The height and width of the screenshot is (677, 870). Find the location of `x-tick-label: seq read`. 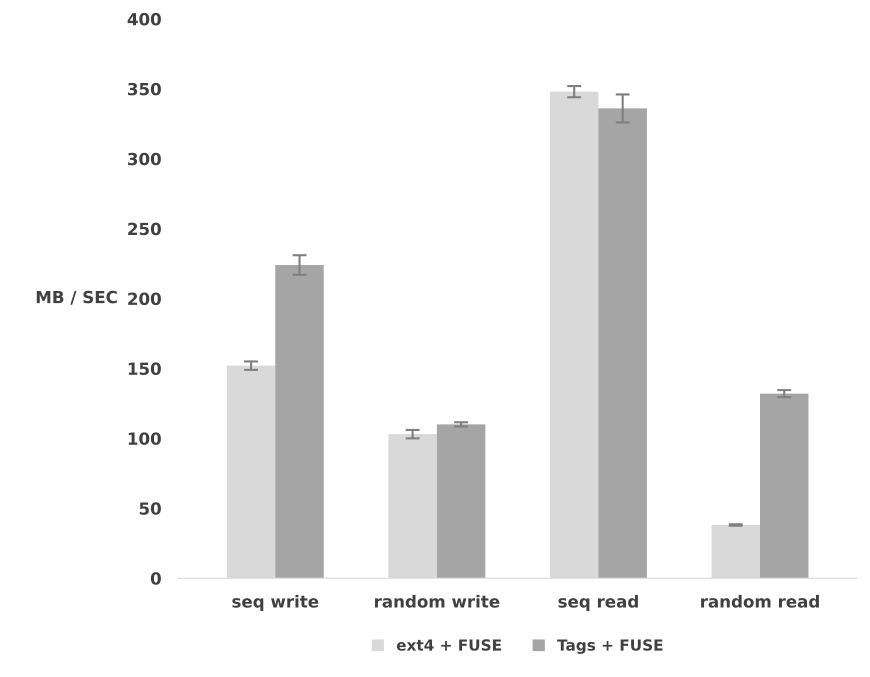

x-tick-label: seq read is located at coordinates (598, 602).